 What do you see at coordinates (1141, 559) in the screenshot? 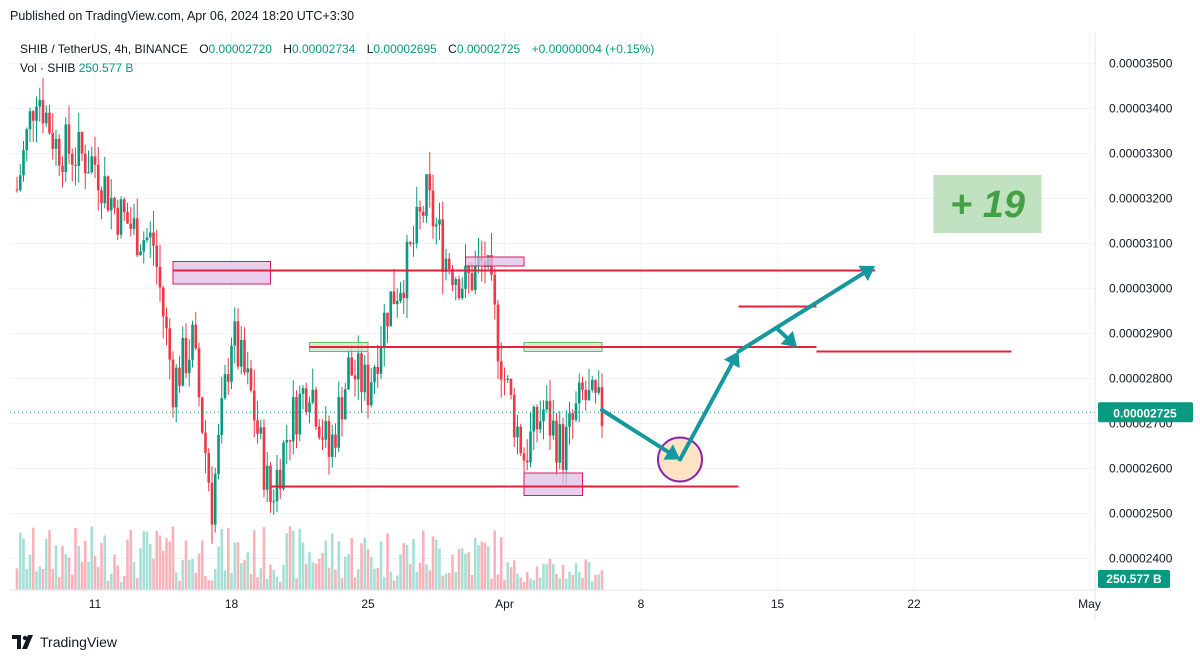
I see `y-tick-label: 0.00002400` at bounding box center [1141, 559].